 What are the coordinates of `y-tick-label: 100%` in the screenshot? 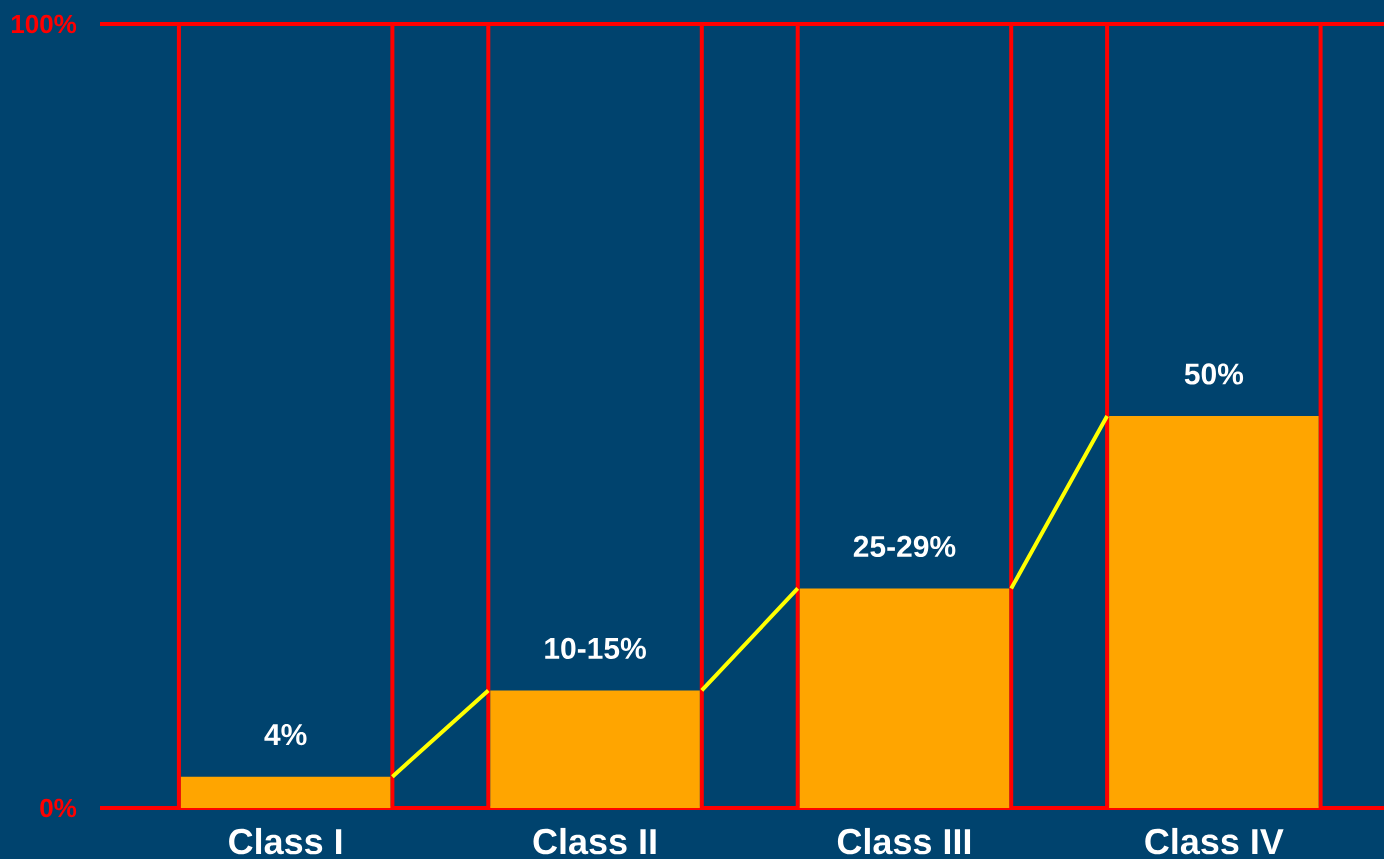 It's located at (44, 24).